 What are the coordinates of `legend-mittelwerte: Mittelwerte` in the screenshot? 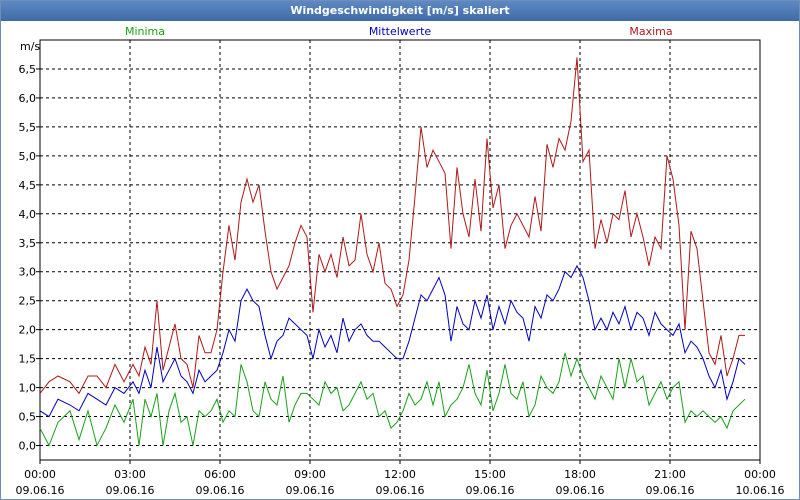 It's located at (400, 31).